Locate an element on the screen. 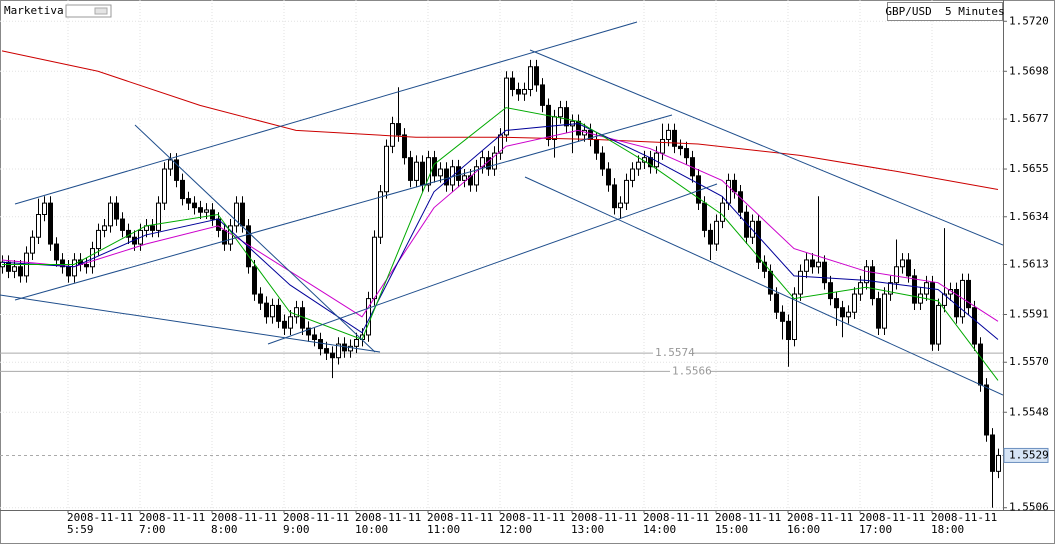 The width and height of the screenshot is (1055, 544). y-tick-label: 1.5570 is located at coordinates (1029, 361).